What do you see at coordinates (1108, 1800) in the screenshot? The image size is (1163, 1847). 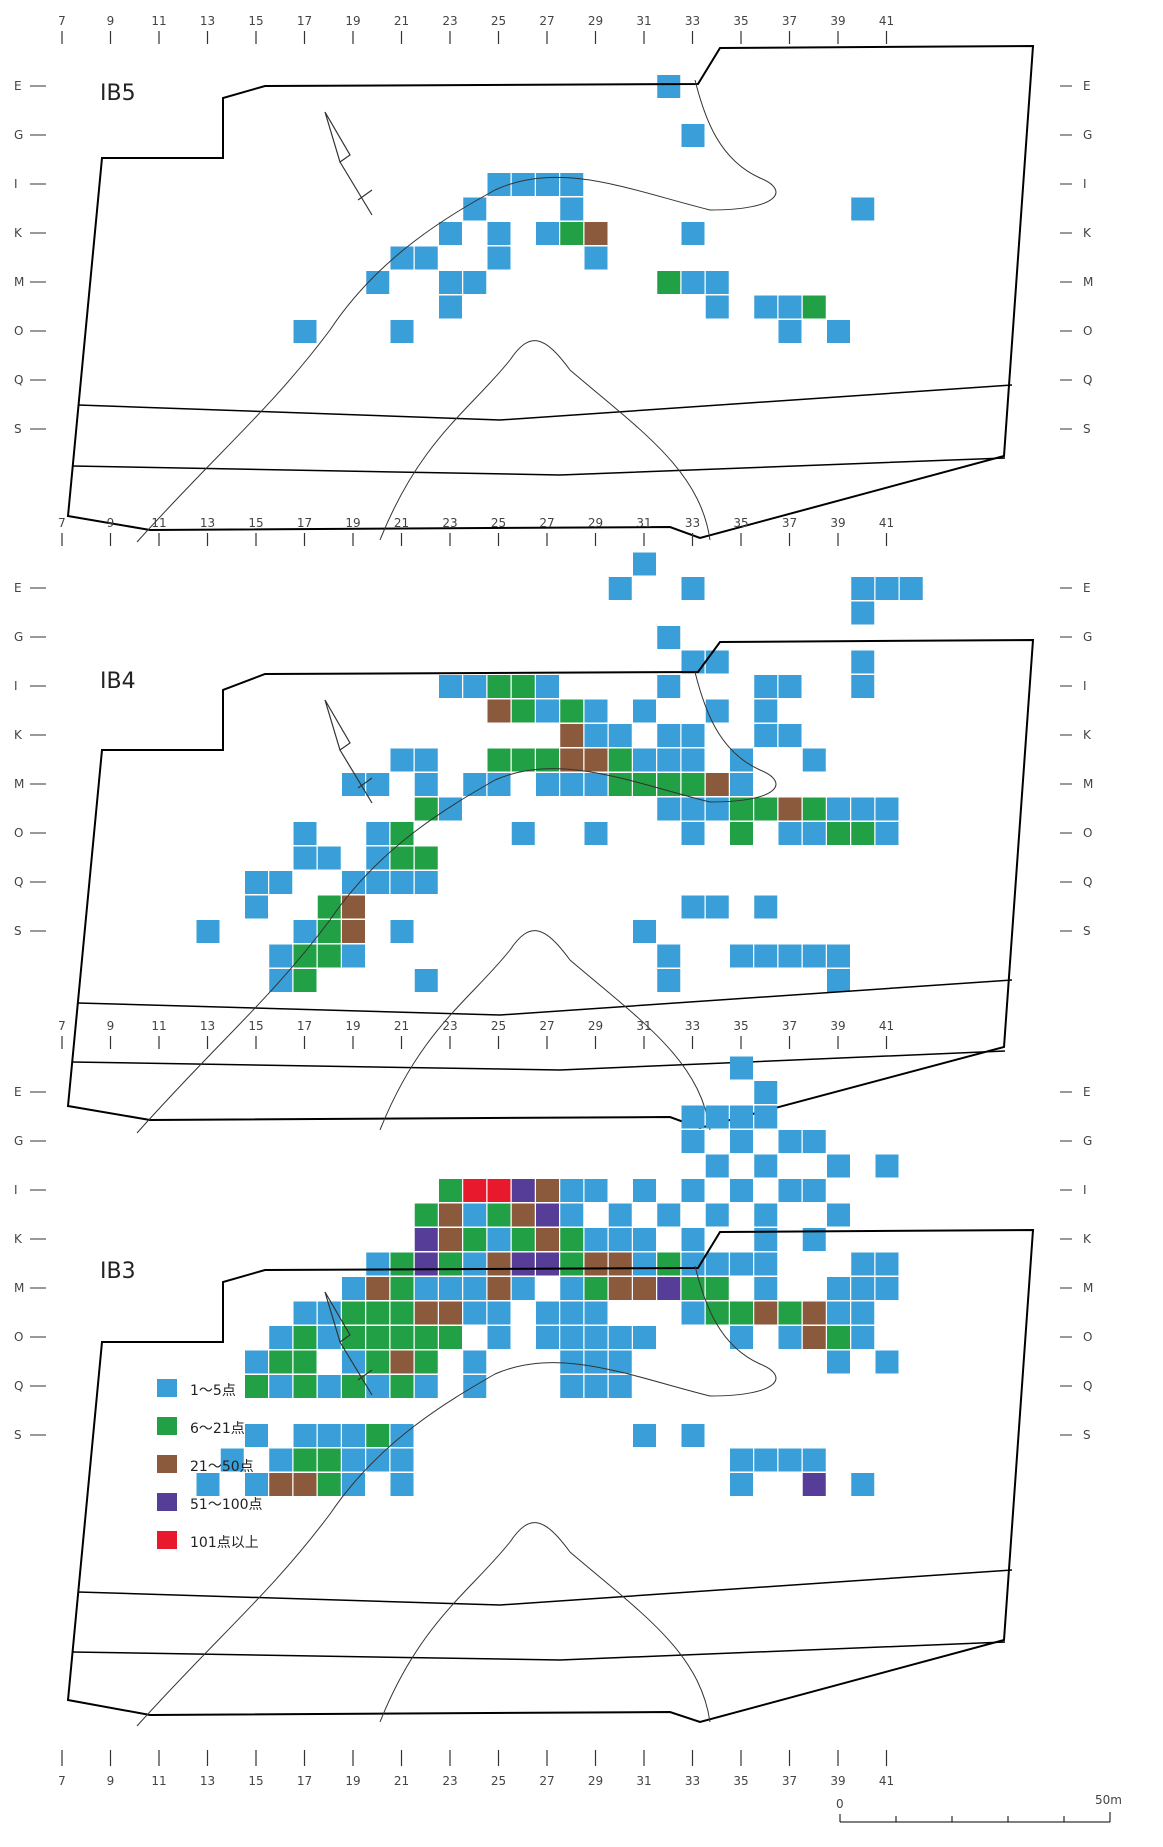 I see `scale-end-label: 50m` at bounding box center [1108, 1800].